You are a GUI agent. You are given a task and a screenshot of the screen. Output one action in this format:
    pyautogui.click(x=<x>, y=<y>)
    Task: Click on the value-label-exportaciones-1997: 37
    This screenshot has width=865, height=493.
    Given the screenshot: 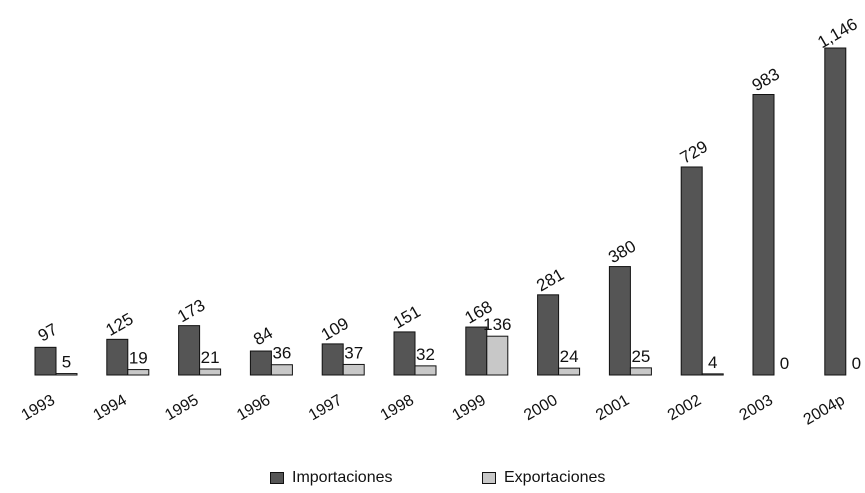 What is the action you would take?
    pyautogui.click(x=353, y=352)
    